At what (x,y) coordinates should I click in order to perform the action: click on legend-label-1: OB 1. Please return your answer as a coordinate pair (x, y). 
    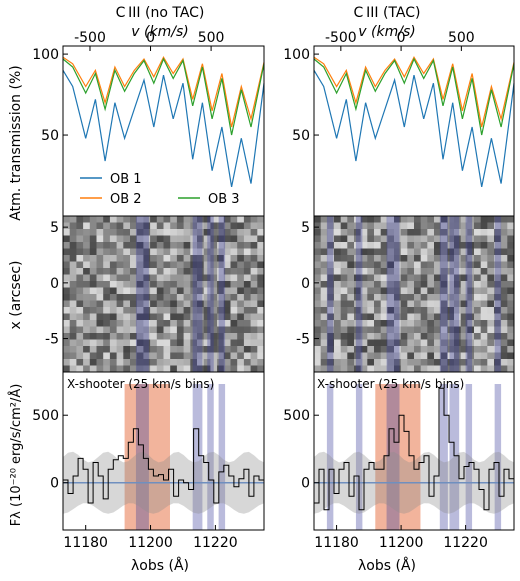
    Looking at the image, I should click on (126, 179).